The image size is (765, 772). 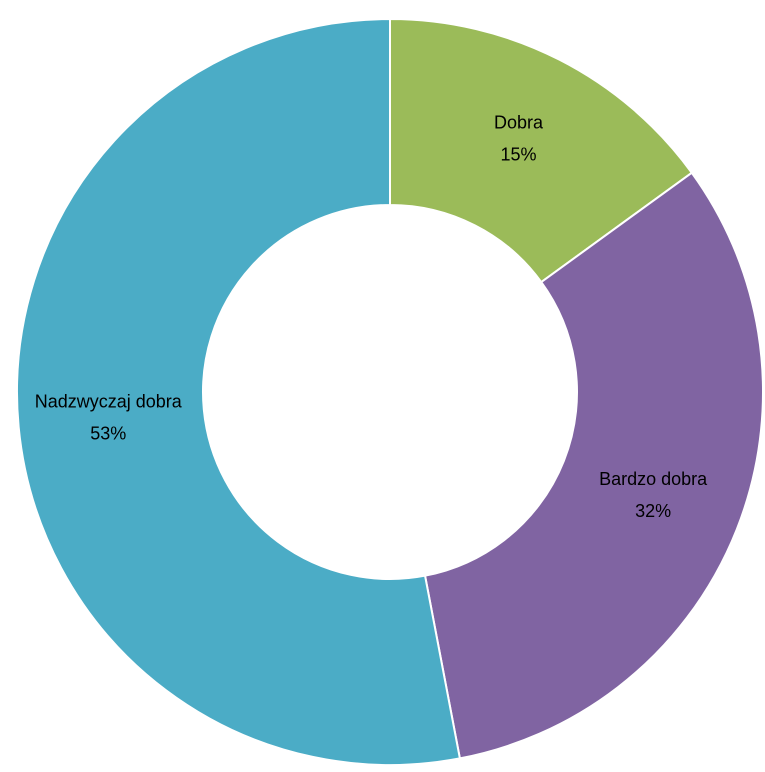 I want to click on segment-value-label: 53%, so click(x=108, y=433).